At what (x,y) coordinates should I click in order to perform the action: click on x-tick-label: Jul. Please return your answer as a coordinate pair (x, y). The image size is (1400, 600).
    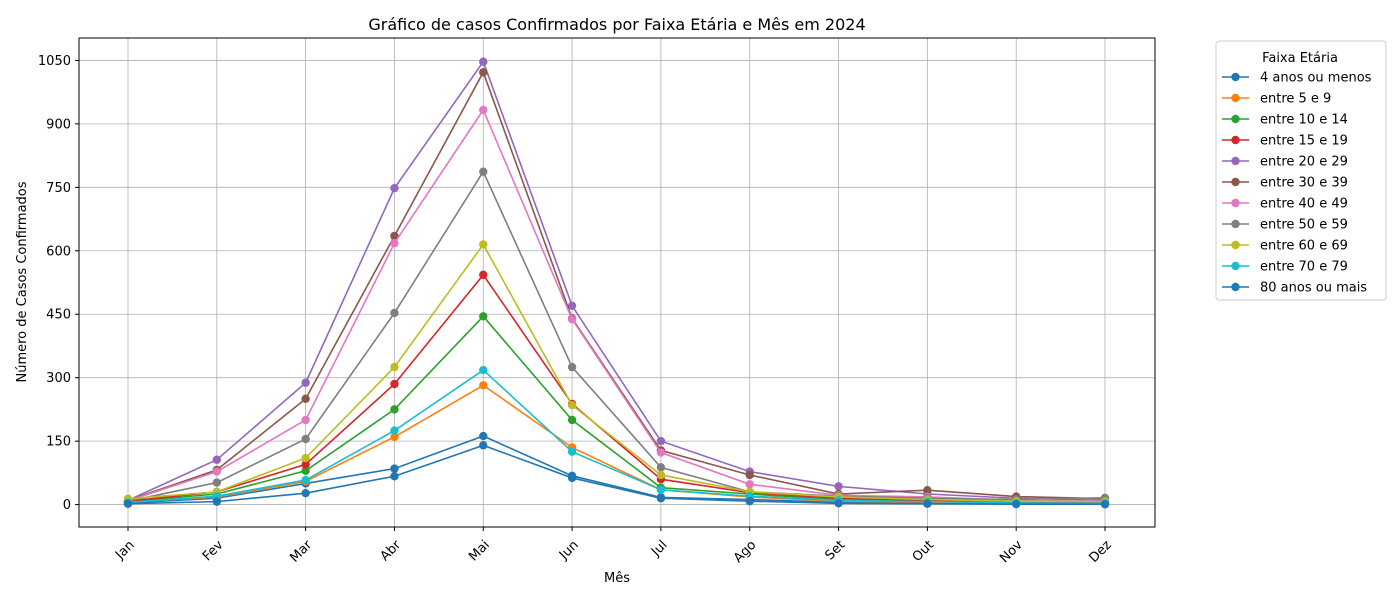
    Looking at the image, I should click on (659, 549).